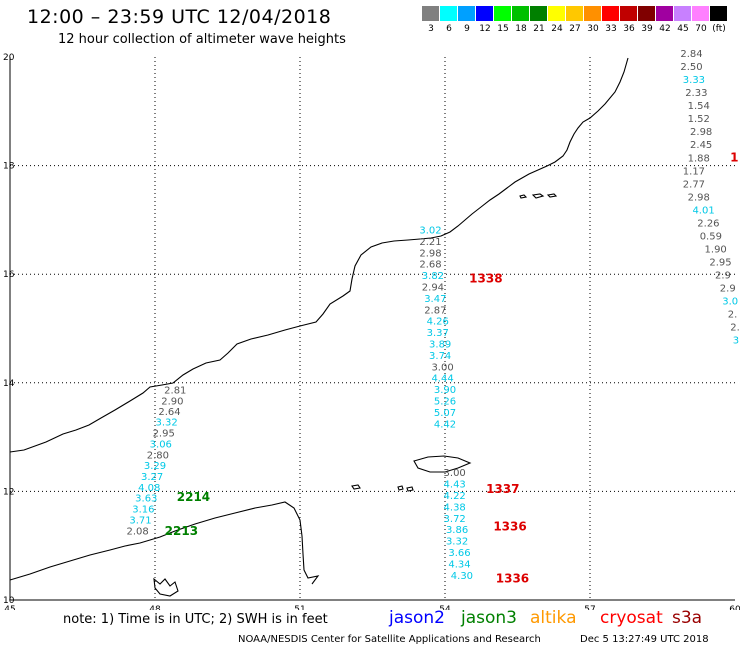 The width and height of the screenshot is (740, 650). Describe the element at coordinates (158, 455) in the screenshot. I see `wave-height-value: 2.80` at that location.